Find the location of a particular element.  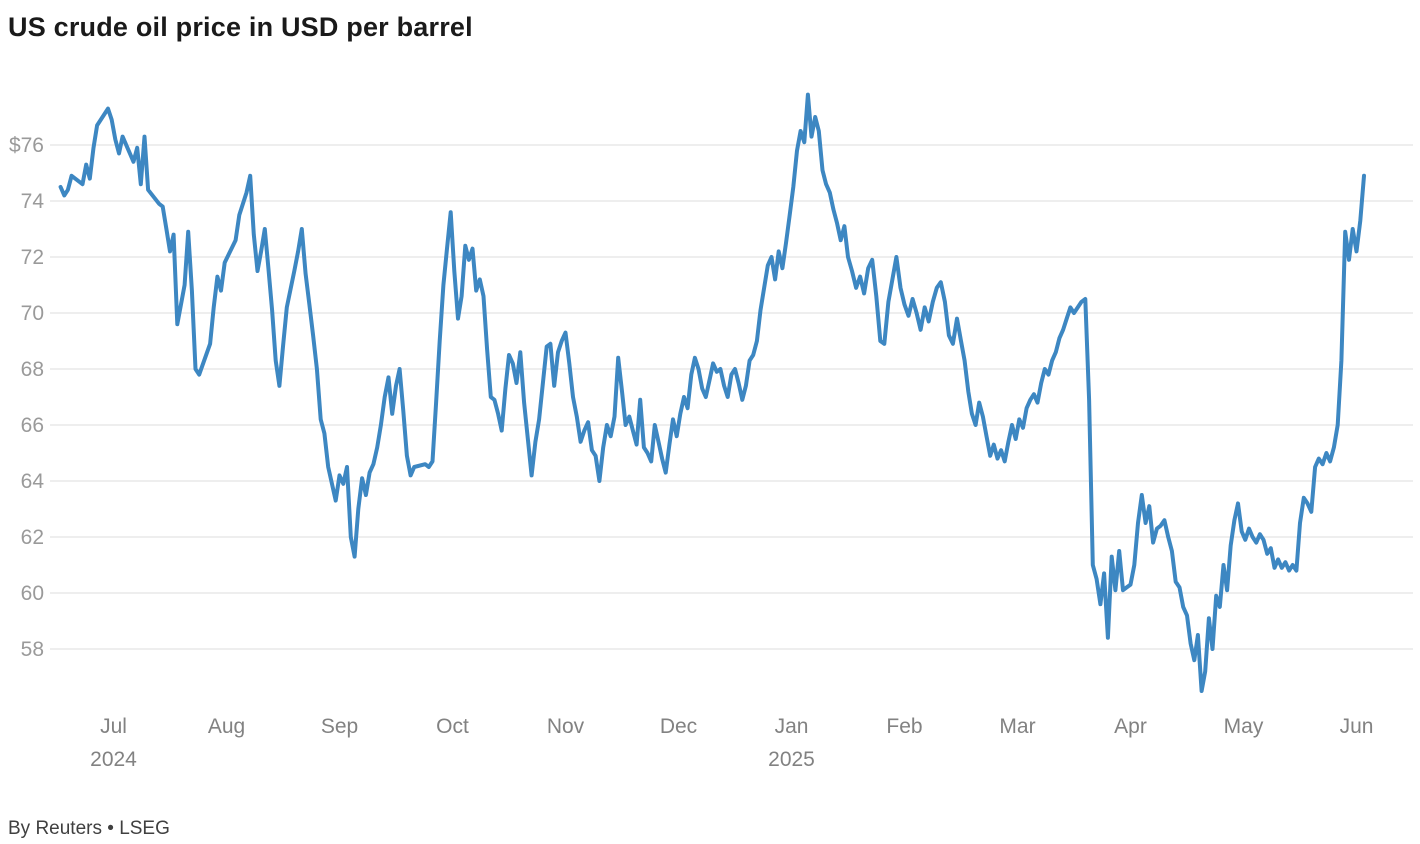

chart-title: US crude oil price in USD per barrel is located at coordinates (240, 27).